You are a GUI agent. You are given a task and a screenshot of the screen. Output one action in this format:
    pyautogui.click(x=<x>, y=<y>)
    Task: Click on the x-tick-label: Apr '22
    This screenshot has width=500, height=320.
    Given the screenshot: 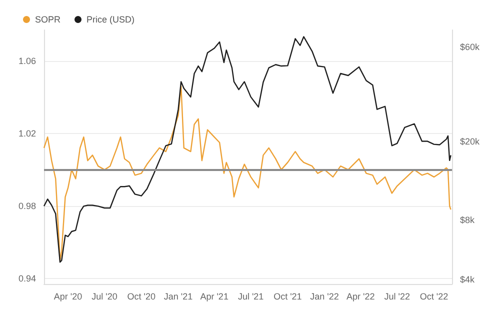 What is the action you would take?
    pyautogui.click(x=360, y=297)
    